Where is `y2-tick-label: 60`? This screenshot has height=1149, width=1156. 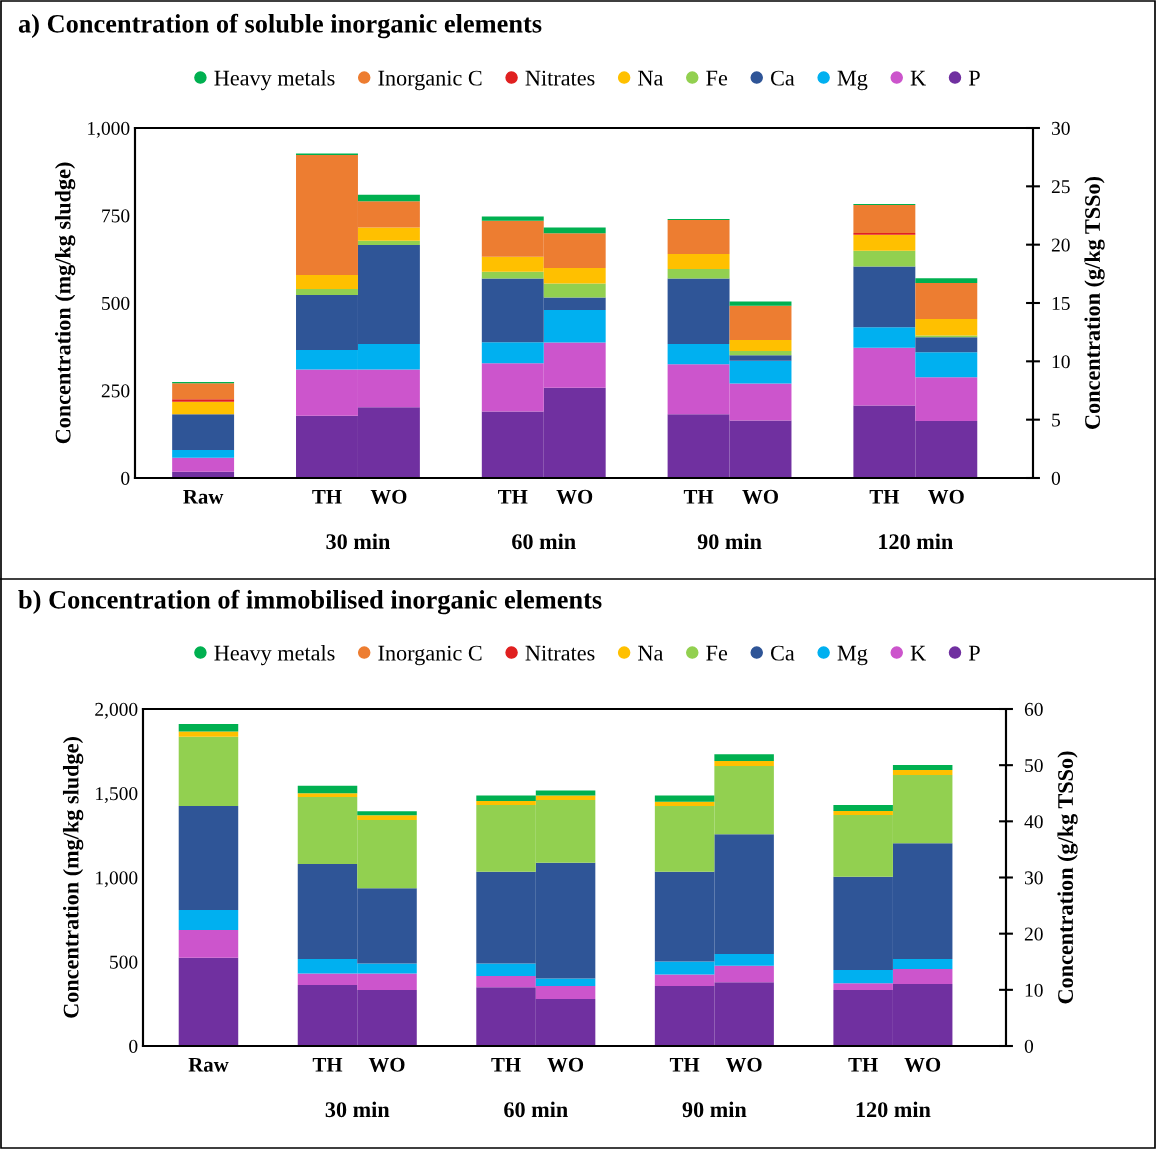 y2-tick-label: 60 is located at coordinates (1033, 709).